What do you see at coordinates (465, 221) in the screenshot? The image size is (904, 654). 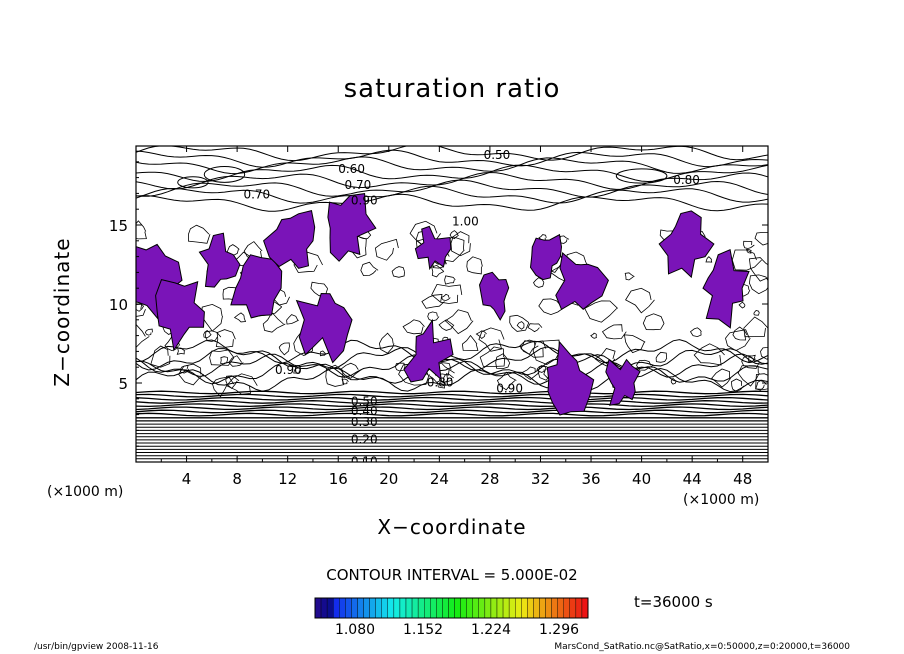 I see `contour-label: 1.00` at bounding box center [465, 221].